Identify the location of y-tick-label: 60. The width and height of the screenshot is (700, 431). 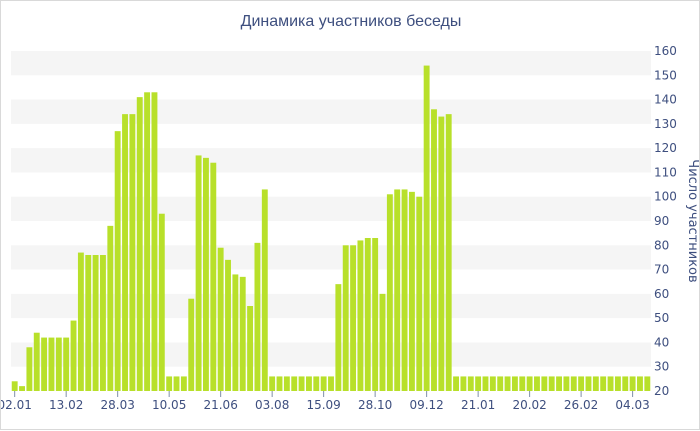
(661, 294).